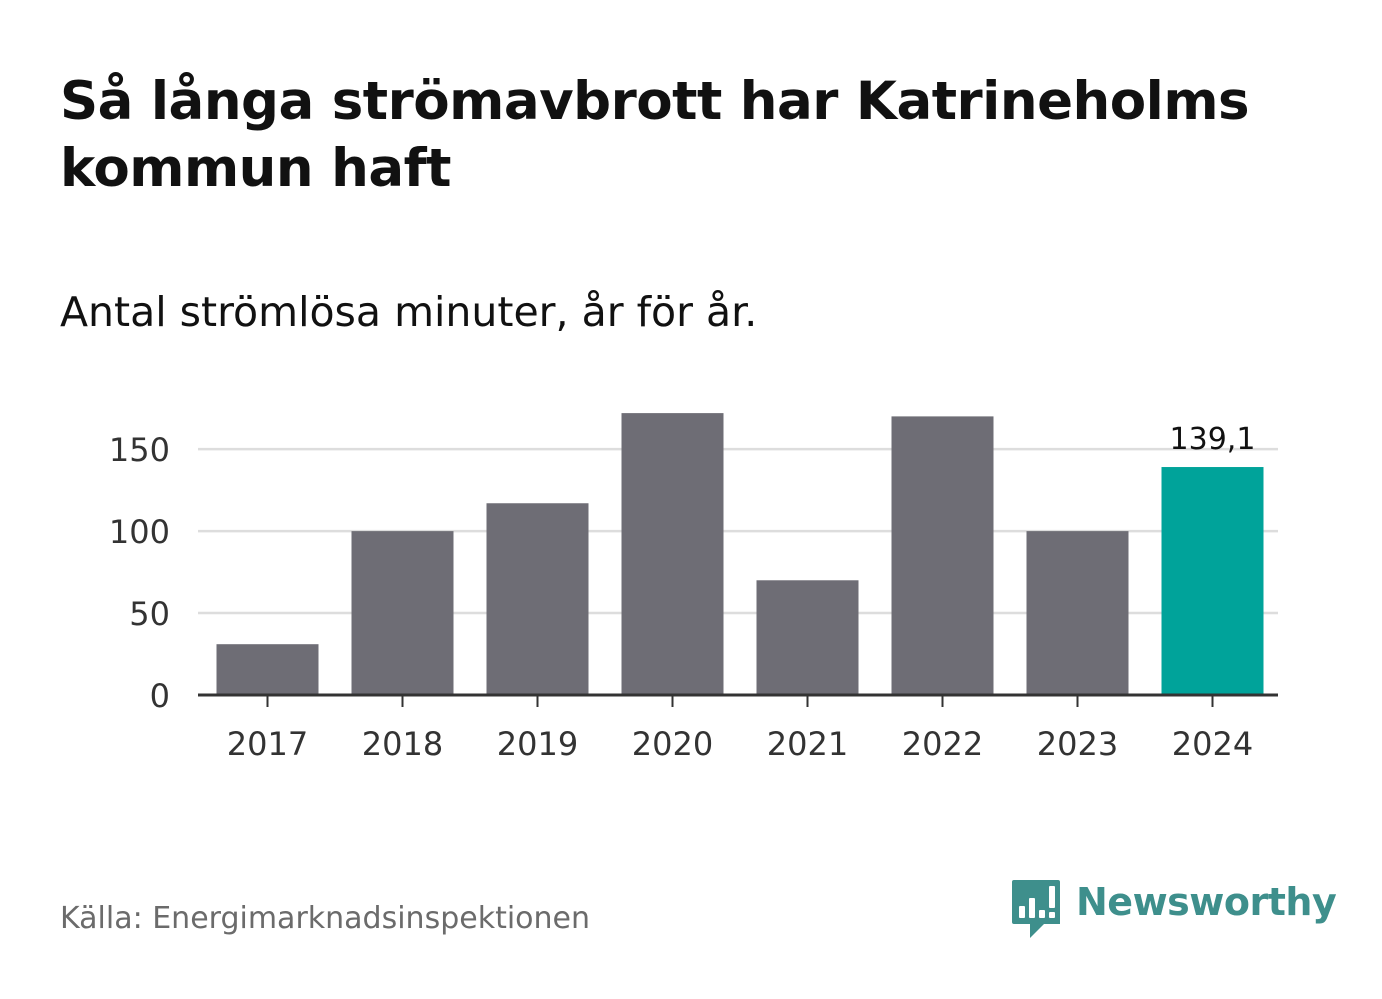  I want to click on data-labels: 139,1, so click(1213, 439).